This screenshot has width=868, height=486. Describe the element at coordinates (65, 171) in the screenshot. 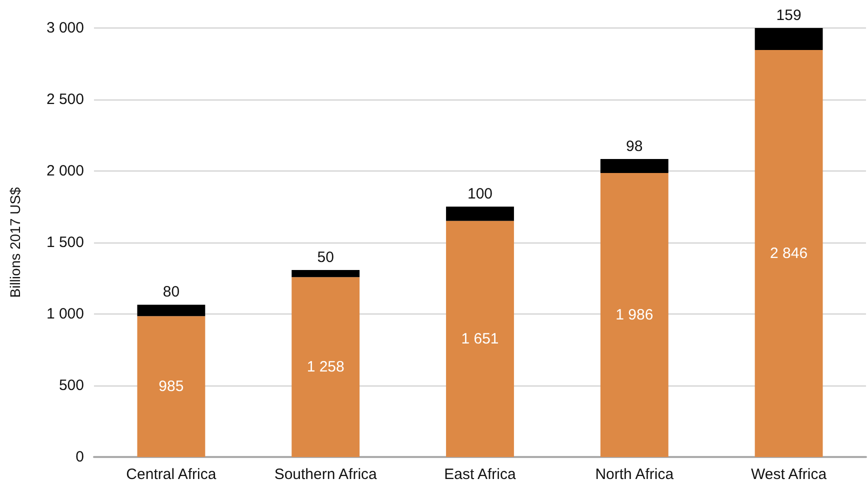

I see `y-tick-label: 2 000` at that location.